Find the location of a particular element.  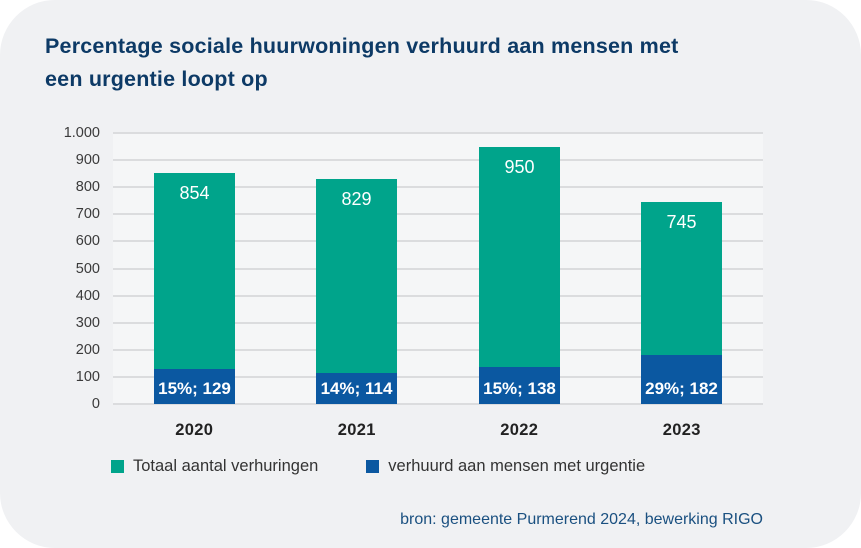

legend-item-totaal: Totaal aantal verhuringen is located at coordinates (214, 466).